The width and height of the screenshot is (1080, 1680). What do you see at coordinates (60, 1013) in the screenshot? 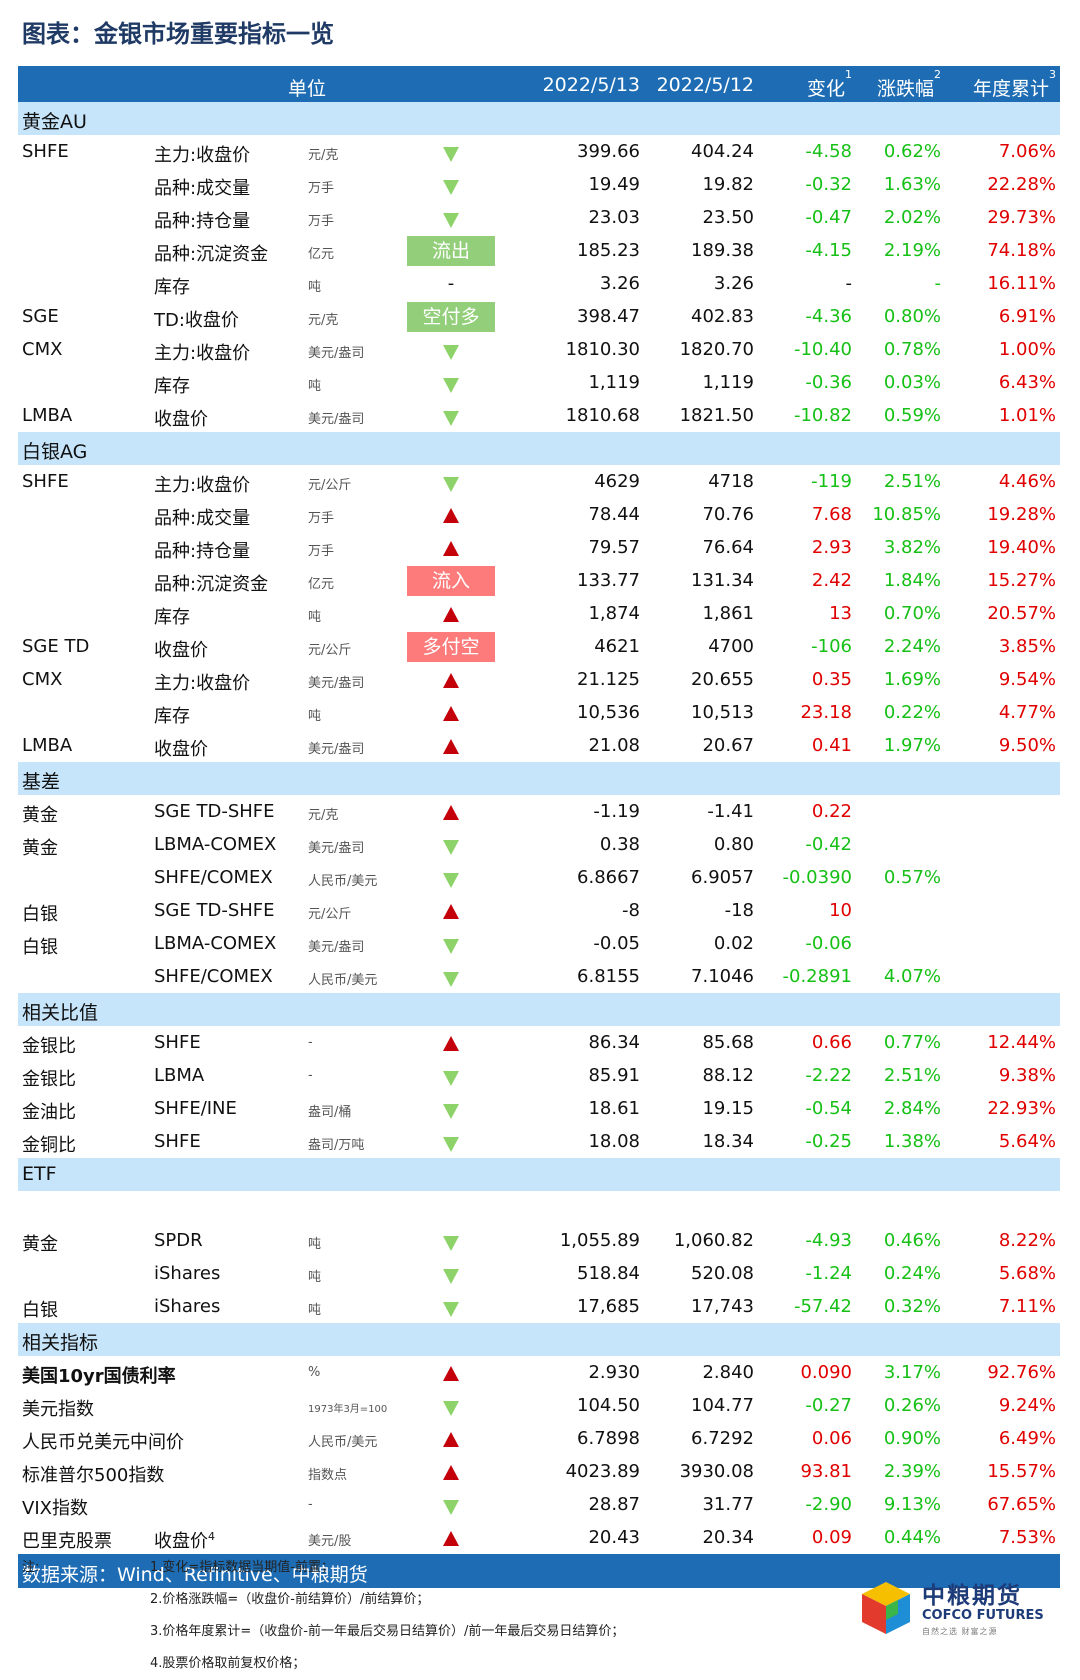
I see `section-title: 相关比值` at bounding box center [60, 1013].